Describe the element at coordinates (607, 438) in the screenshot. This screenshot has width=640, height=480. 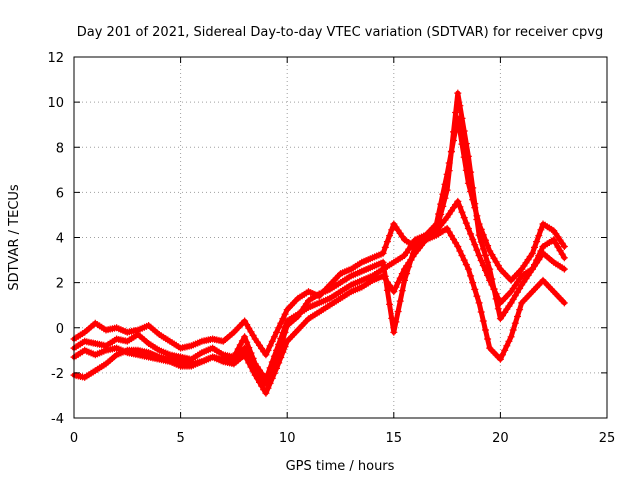
I see `x-tick-label: 25` at that location.